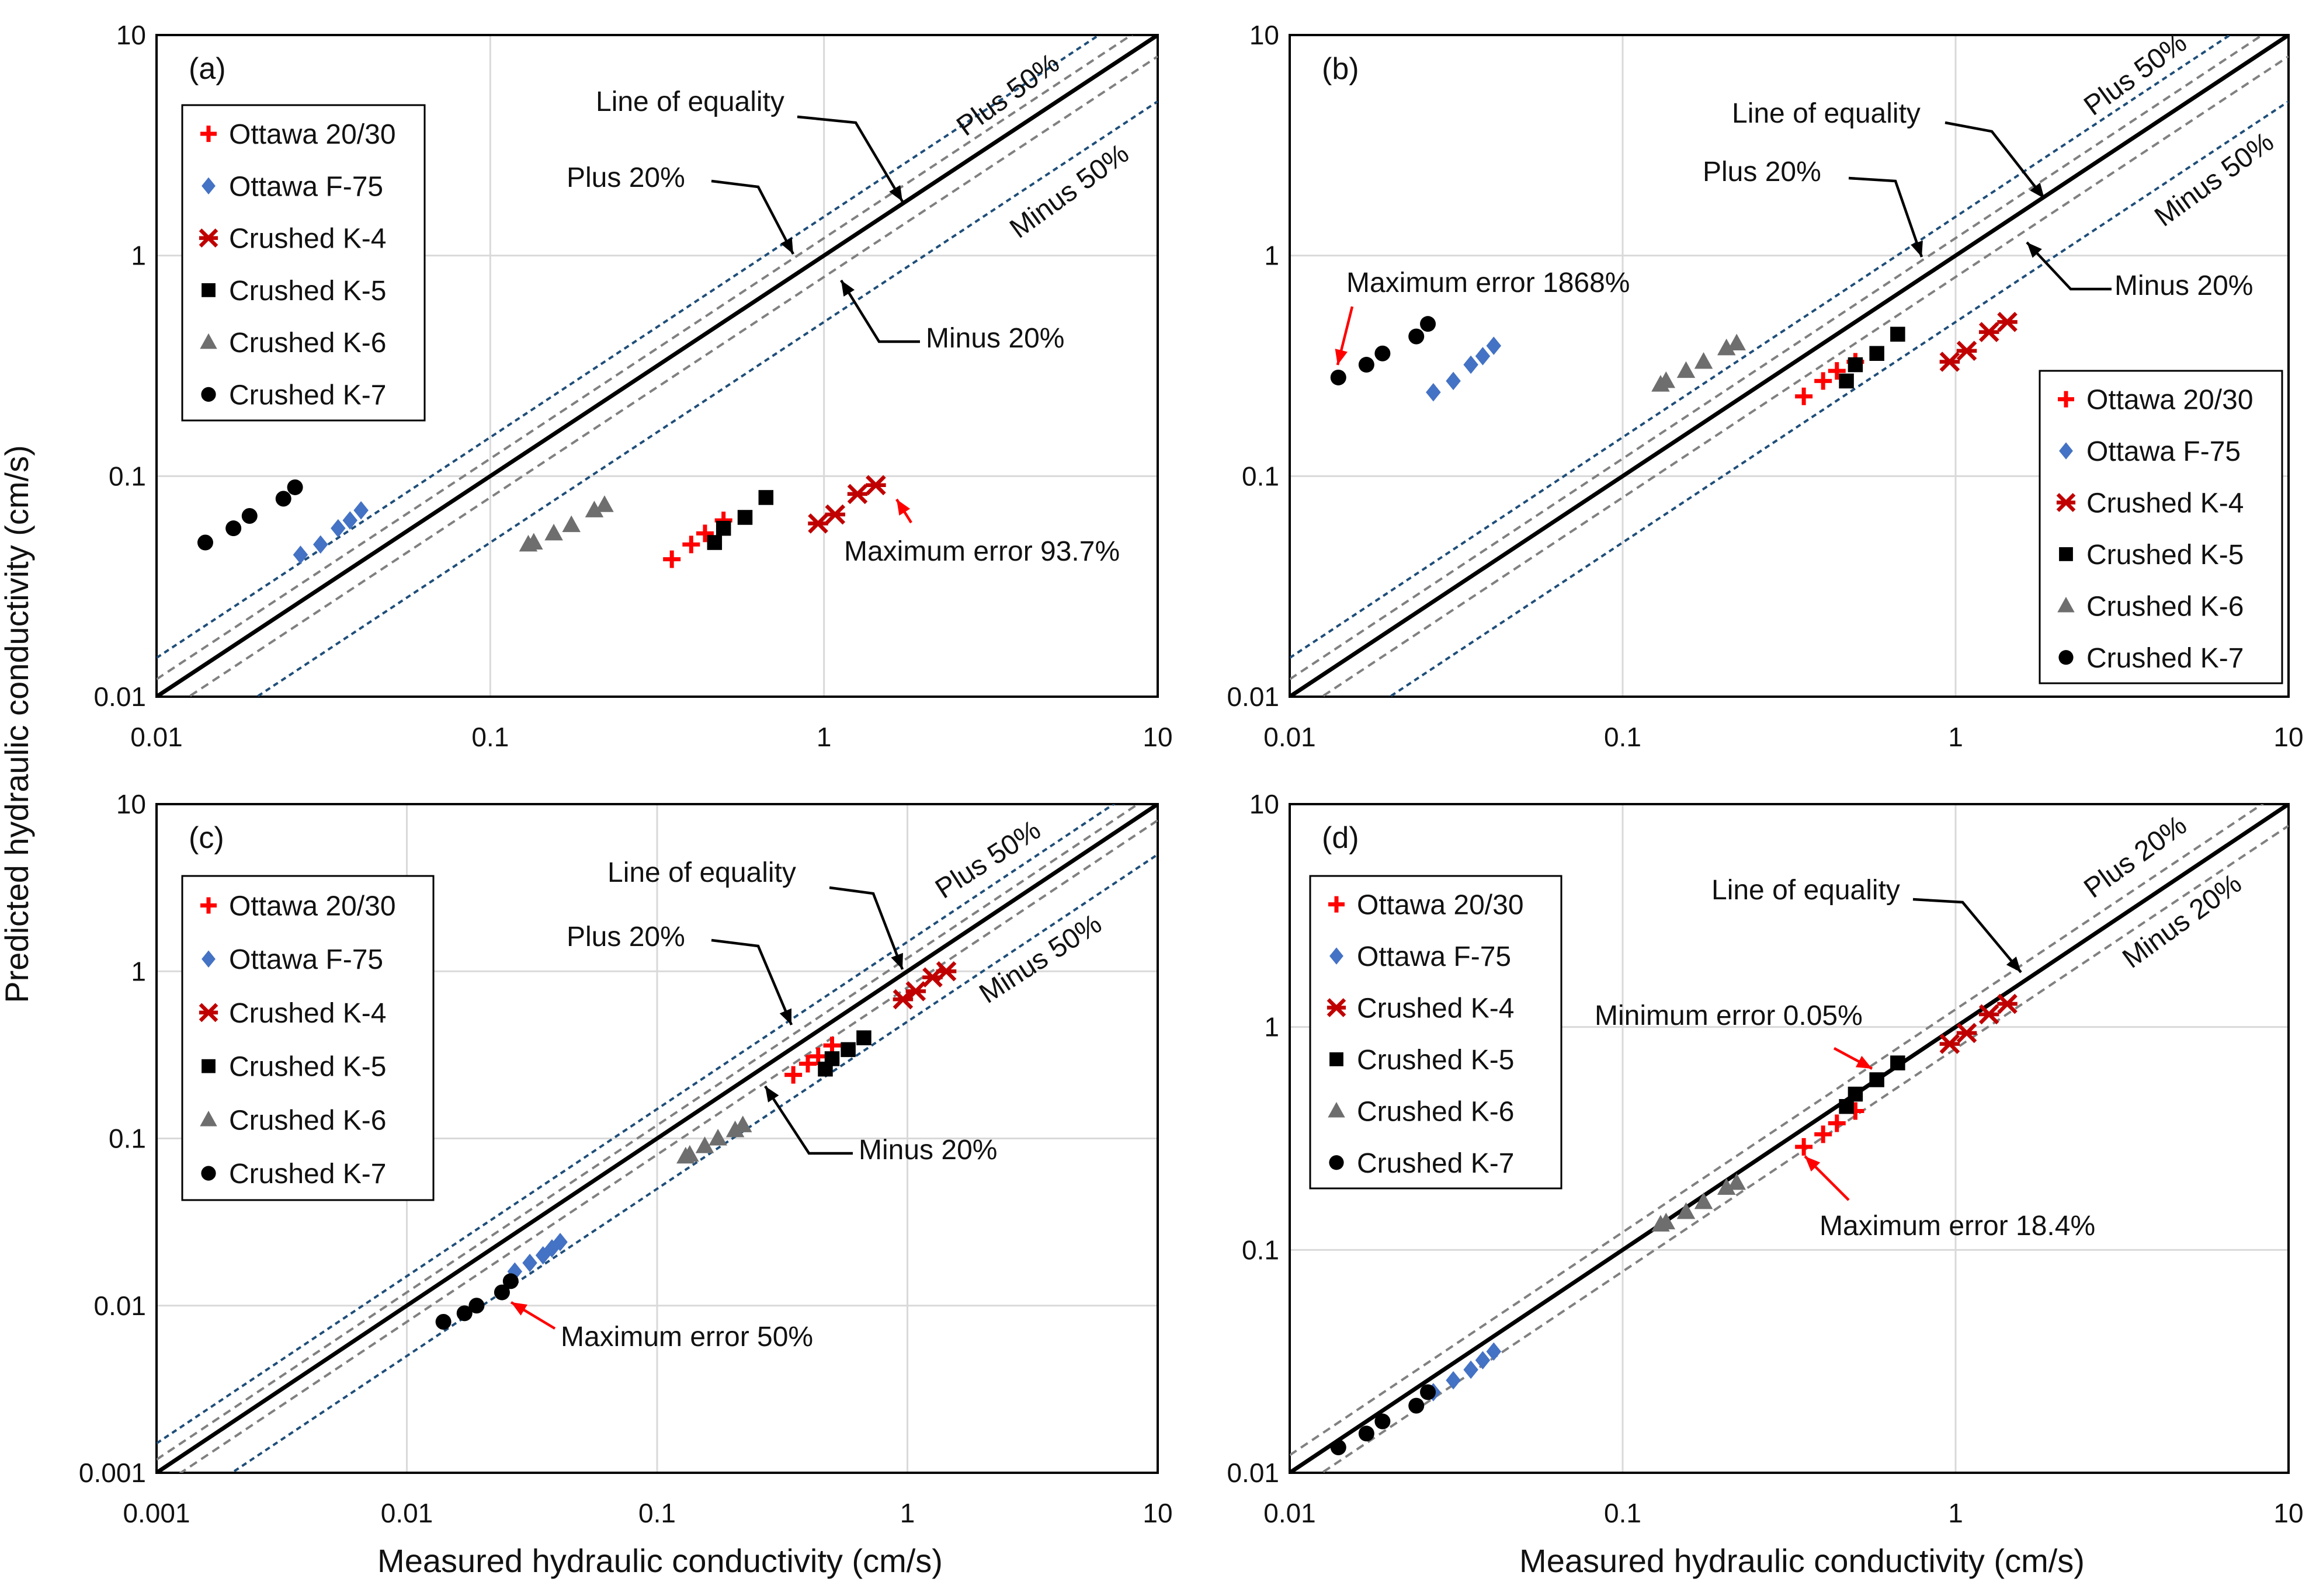 The width and height of the screenshot is (2323, 1596). Describe the element at coordinates (706, 398) in the screenshot. I see `reference-line-minus-50-` at that location.